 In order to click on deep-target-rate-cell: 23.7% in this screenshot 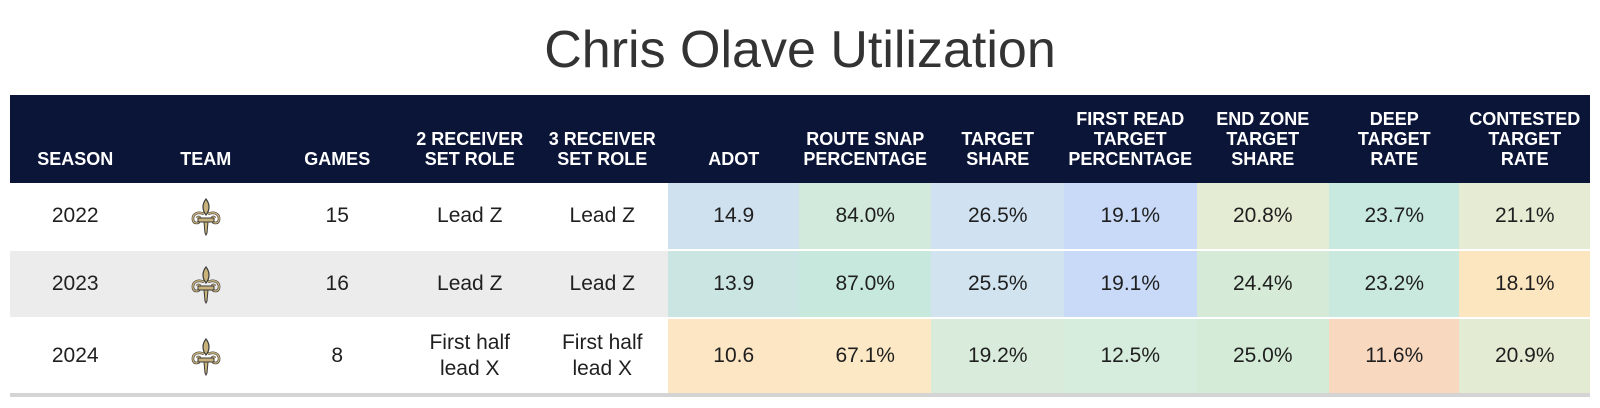, I will do `click(1394, 216)`.